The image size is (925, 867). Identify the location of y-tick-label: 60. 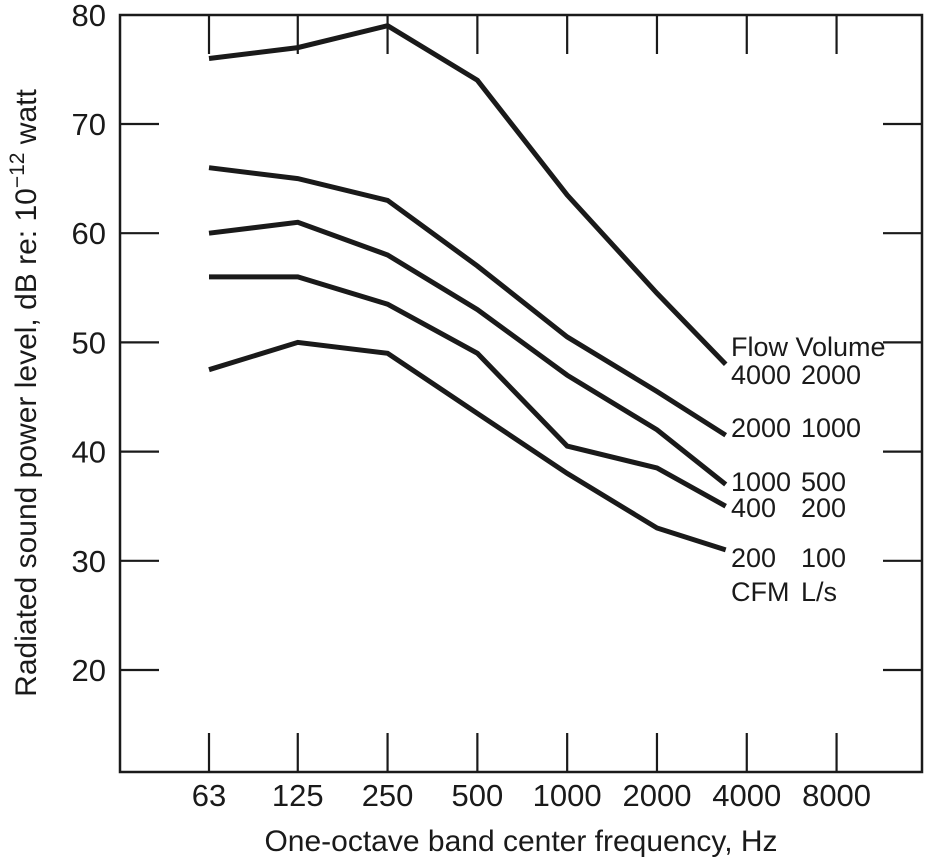
(89, 233).